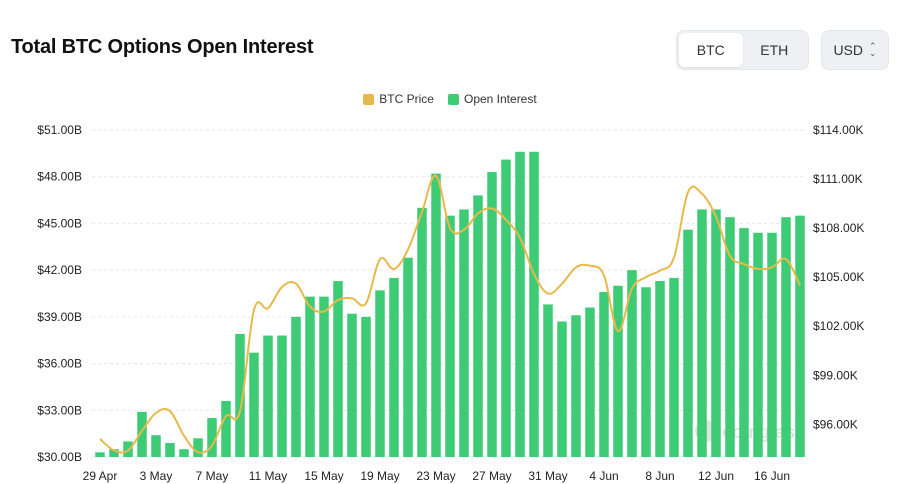 The height and width of the screenshot is (484, 900). I want to click on x-tick-label: 8 Jun, so click(659, 476).